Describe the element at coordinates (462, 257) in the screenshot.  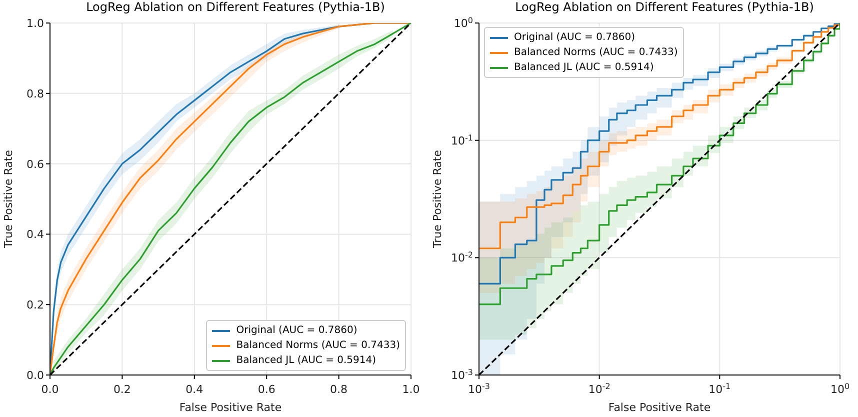
I see `y-tick-label: 10$^{-2}$` at that location.